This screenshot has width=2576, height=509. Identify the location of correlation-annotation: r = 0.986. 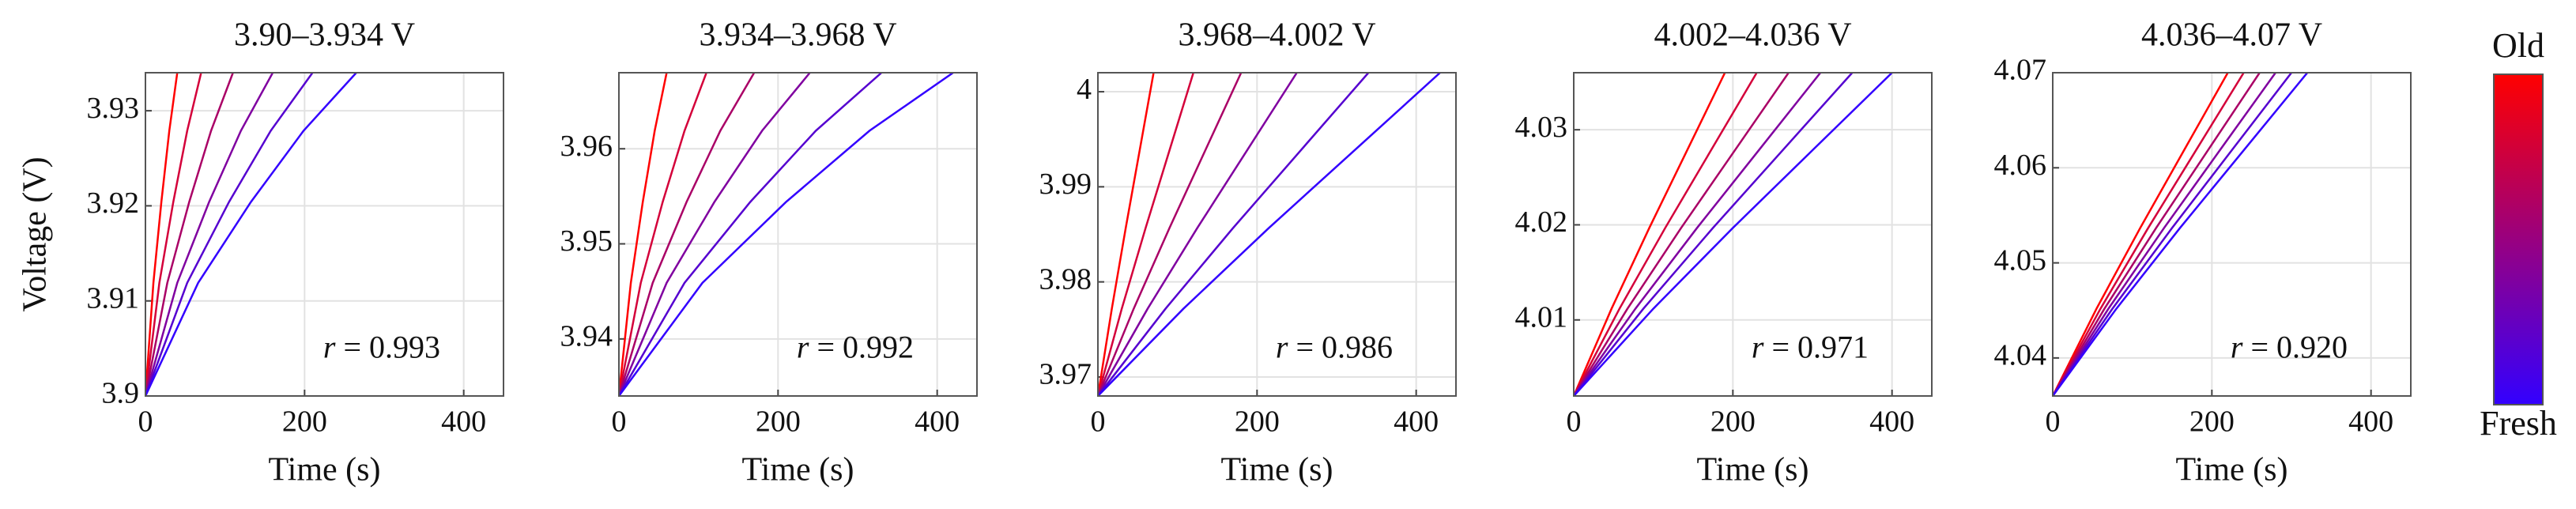
(1334, 348).